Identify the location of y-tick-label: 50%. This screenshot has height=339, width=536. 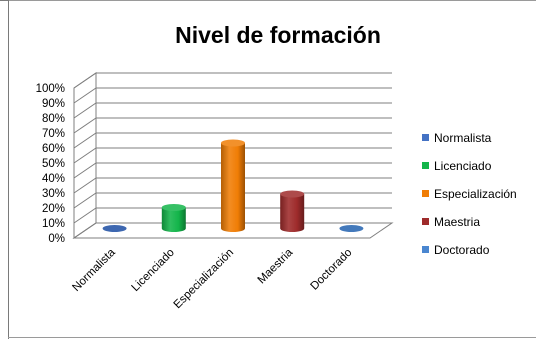
(53, 164).